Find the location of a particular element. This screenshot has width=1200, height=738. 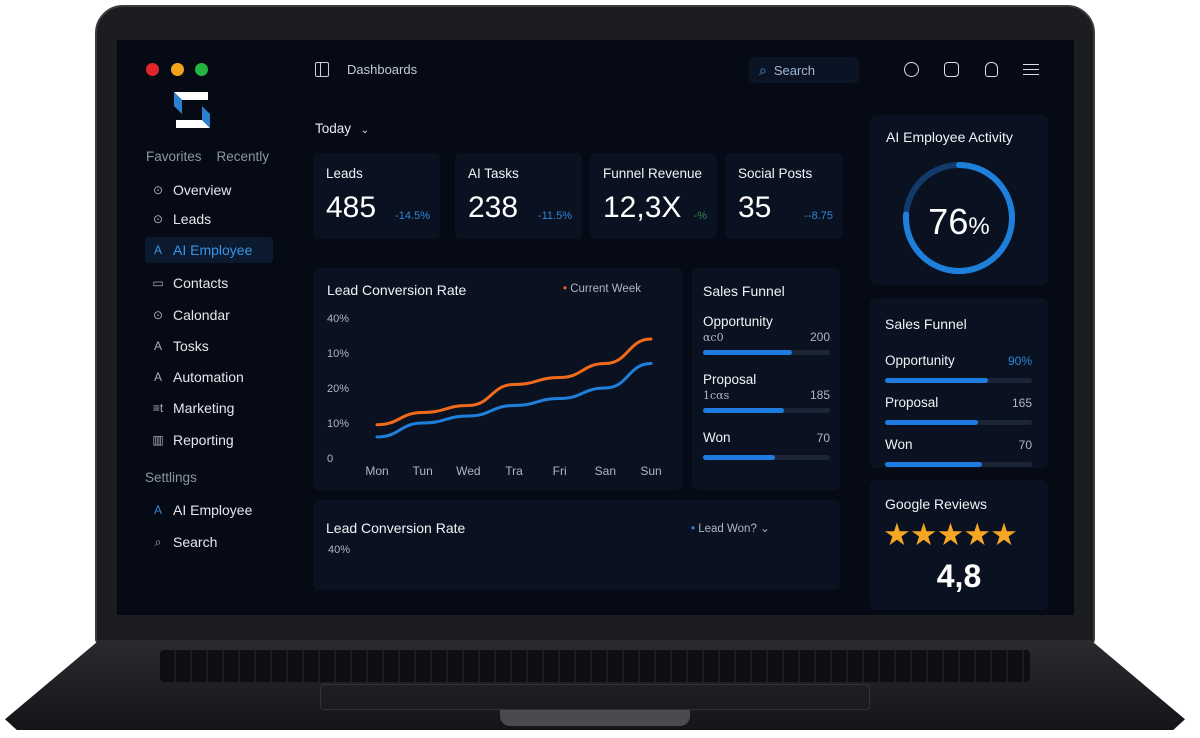

funnel2-title: Sales Funnel is located at coordinates (926, 324).